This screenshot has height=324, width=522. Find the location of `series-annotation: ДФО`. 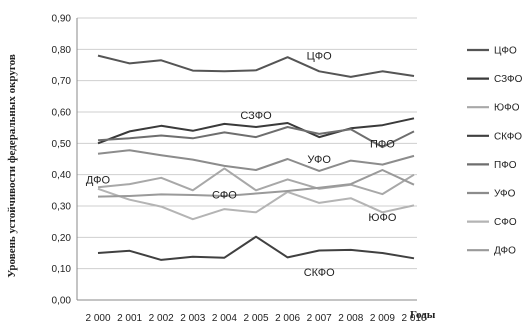

series-annotation: ДФО is located at coordinates (98, 180).